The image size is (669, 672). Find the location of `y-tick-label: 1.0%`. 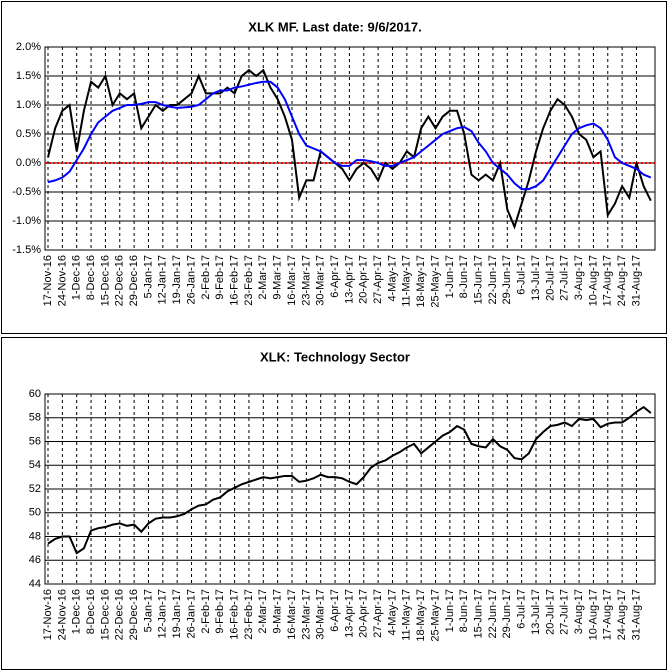

y-tick-label: 1.0% is located at coordinates (28, 105).